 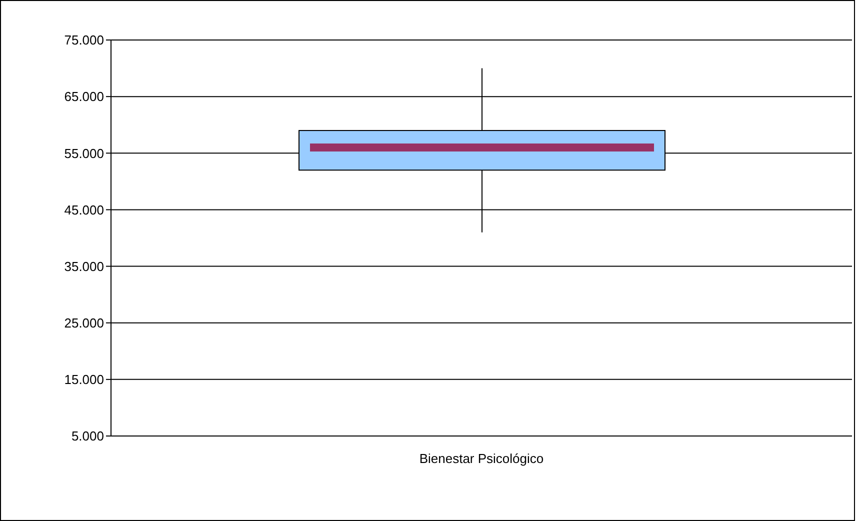 I want to click on y-tick-label: 35.000, so click(x=84, y=266).